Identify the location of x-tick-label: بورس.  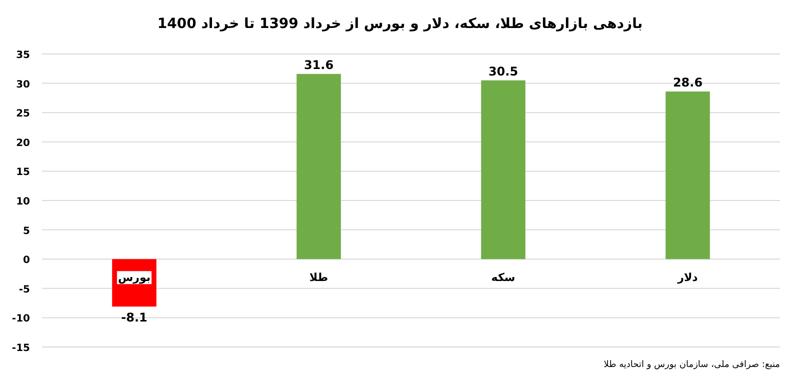
(134, 277).